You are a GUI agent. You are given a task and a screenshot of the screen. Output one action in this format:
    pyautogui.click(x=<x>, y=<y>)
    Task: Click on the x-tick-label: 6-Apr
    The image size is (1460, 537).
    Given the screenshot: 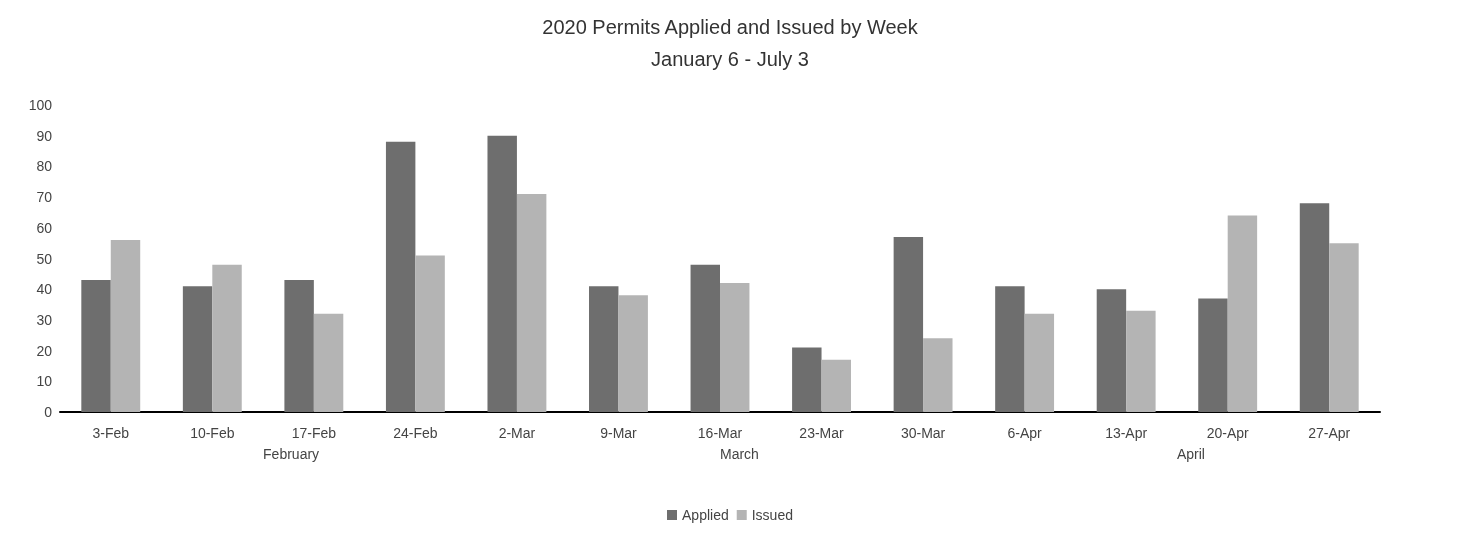 What is the action you would take?
    pyautogui.click(x=1025, y=433)
    